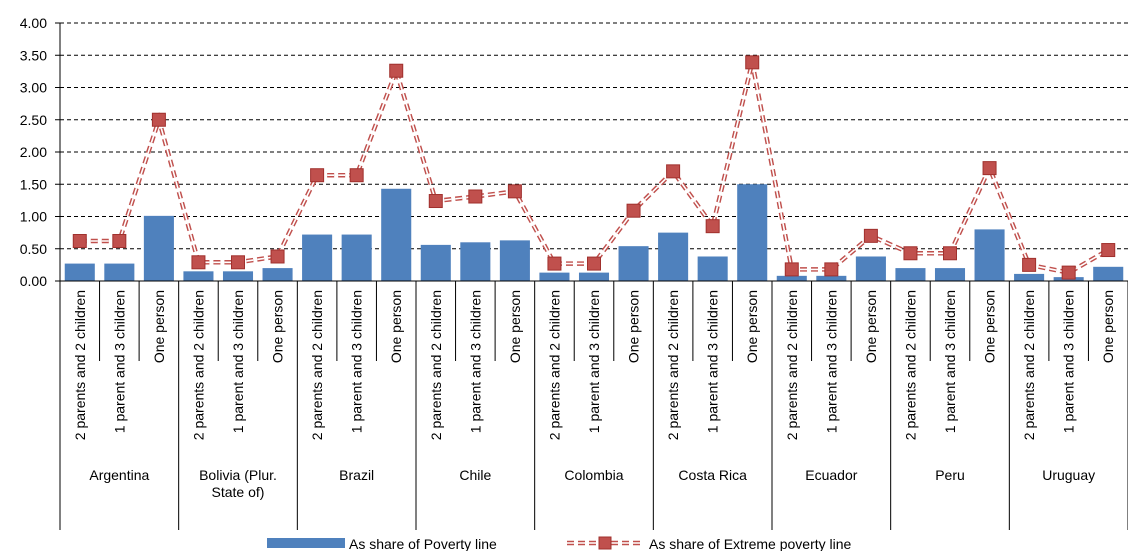 This screenshot has width=1128, height=551. I want to click on group-label: Bolivia (Plur., so click(238, 475).